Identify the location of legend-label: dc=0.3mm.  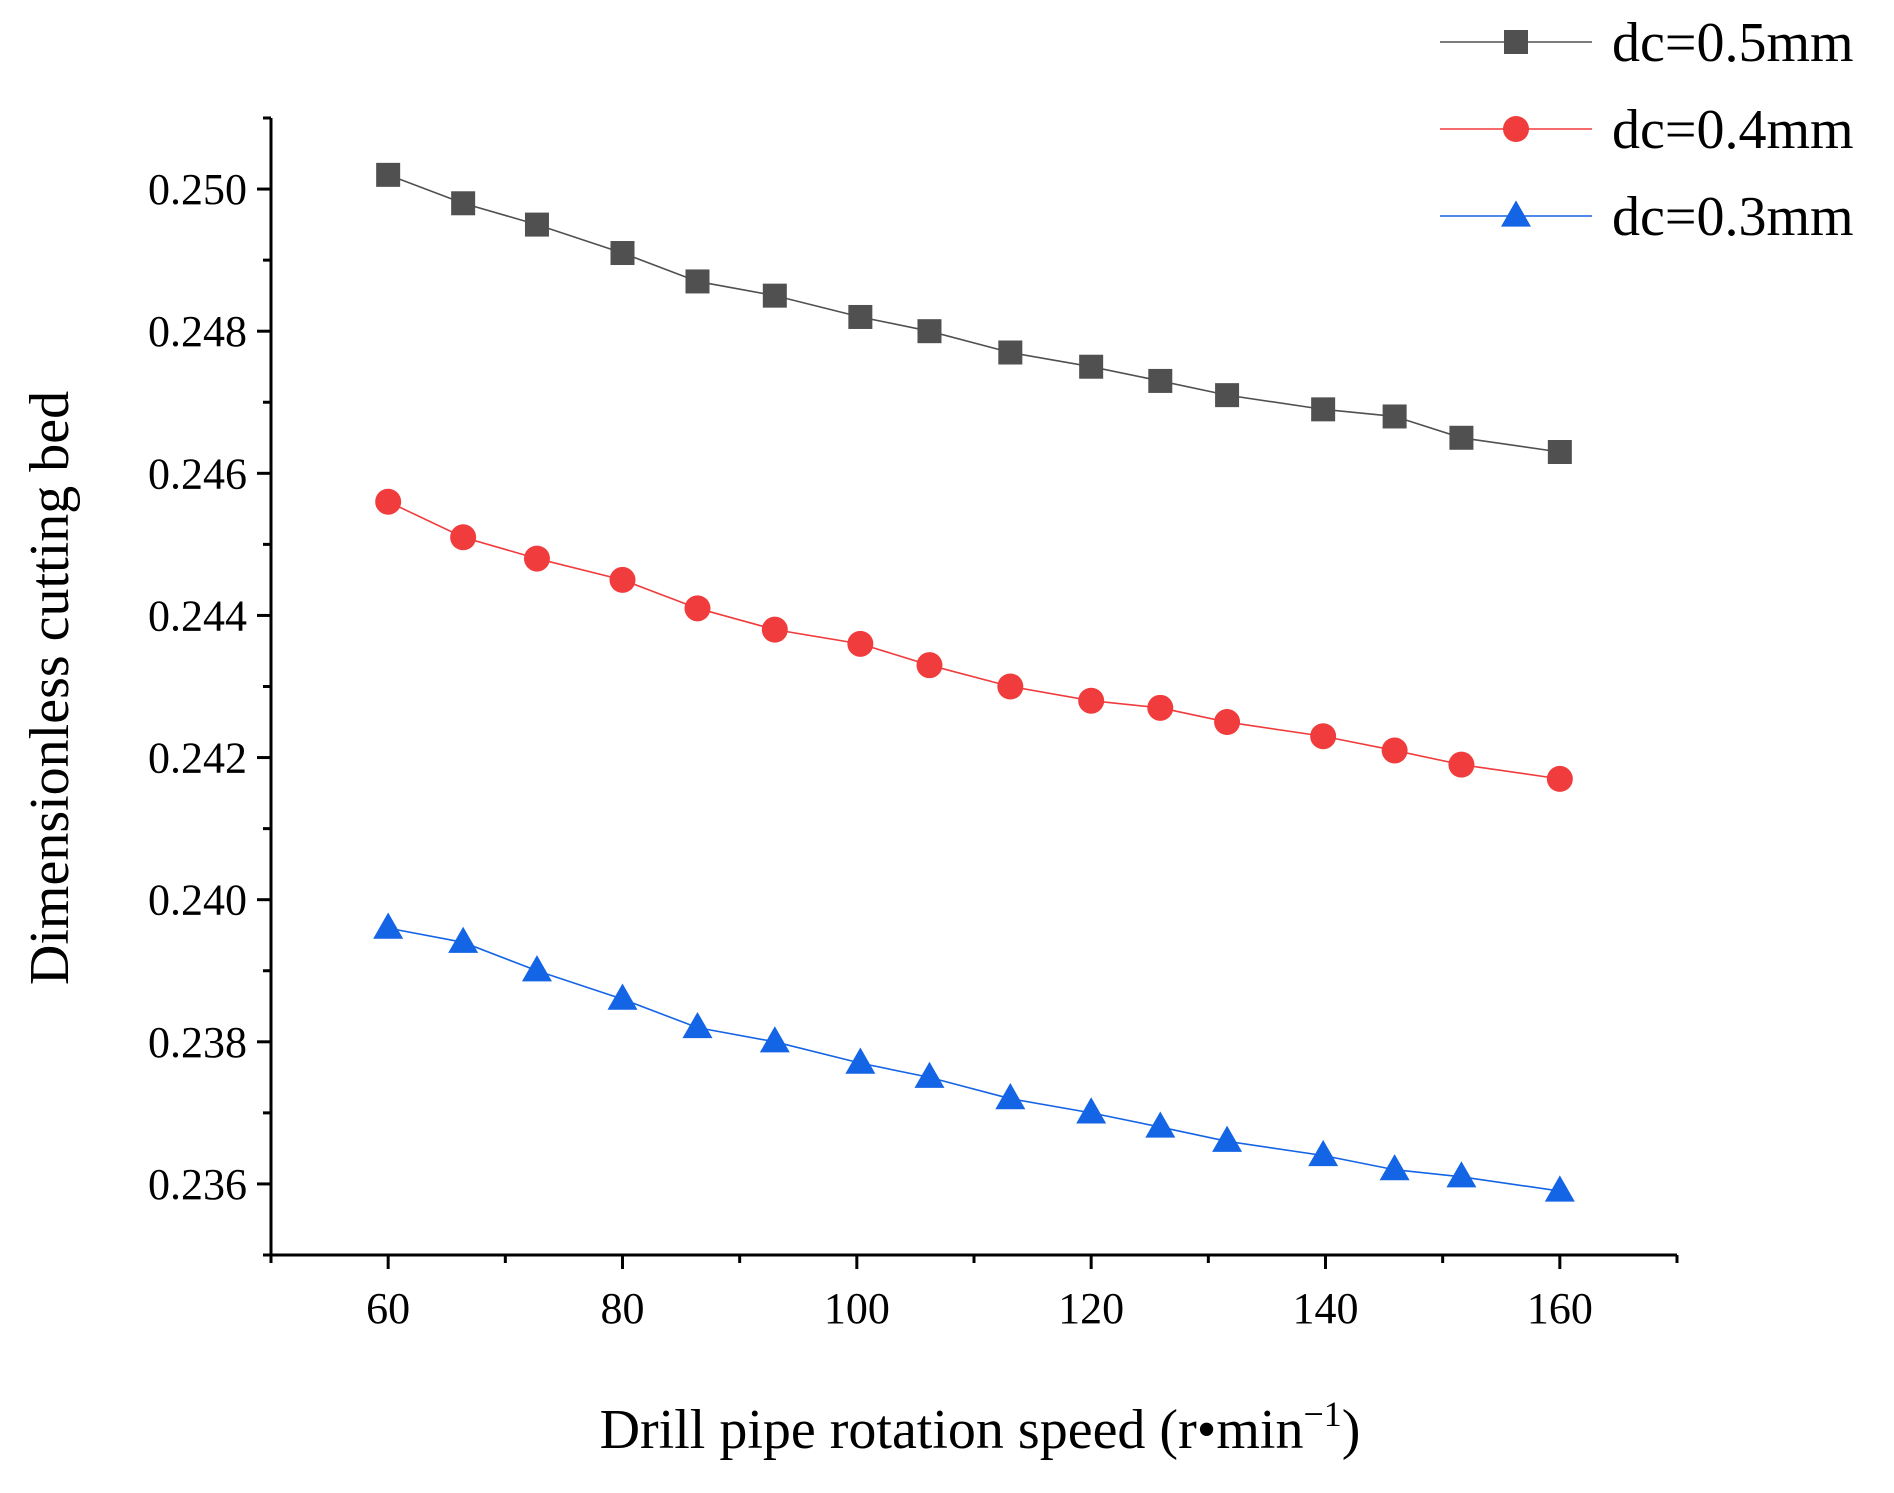
(1733, 217).